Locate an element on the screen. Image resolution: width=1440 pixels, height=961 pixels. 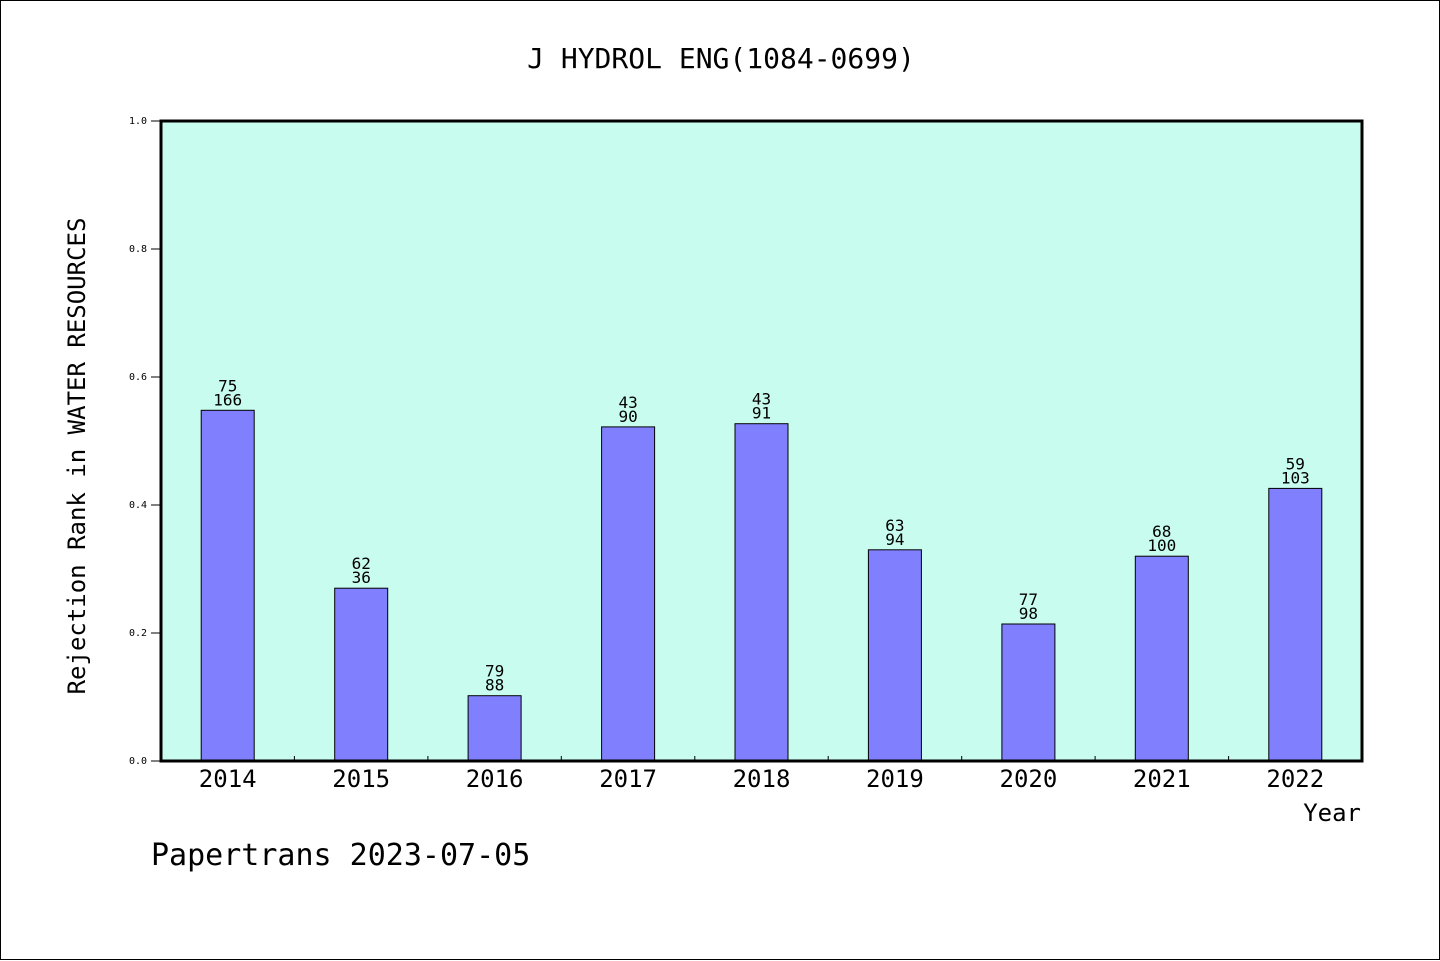
x-tick-label-2019: 2019 is located at coordinates (895, 779).